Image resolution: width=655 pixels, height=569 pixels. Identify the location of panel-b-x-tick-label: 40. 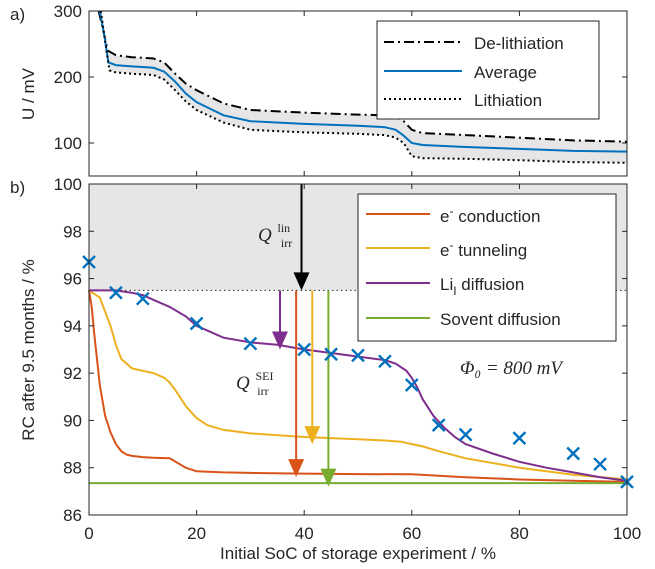
(304, 533).